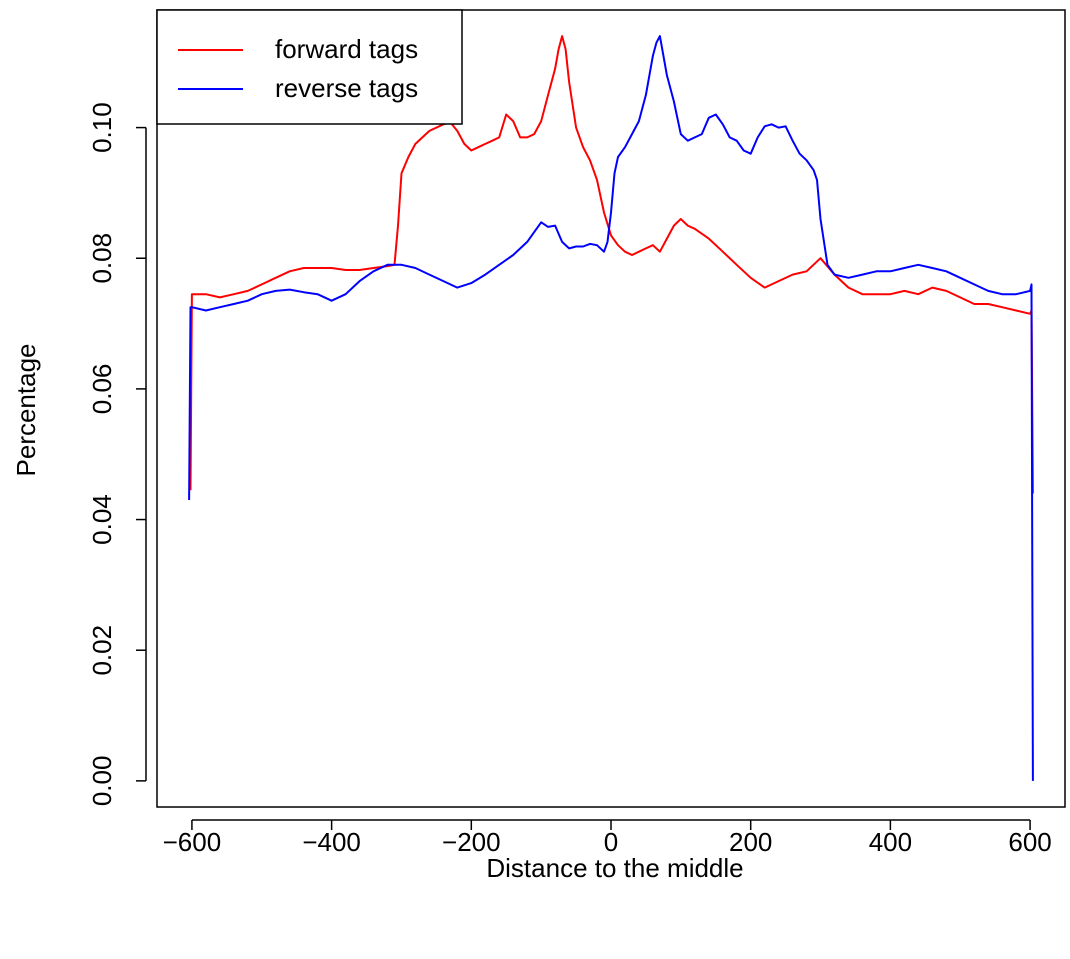  Describe the element at coordinates (102, 258) in the screenshot. I see `y-tick-label: 0.08` at that location.